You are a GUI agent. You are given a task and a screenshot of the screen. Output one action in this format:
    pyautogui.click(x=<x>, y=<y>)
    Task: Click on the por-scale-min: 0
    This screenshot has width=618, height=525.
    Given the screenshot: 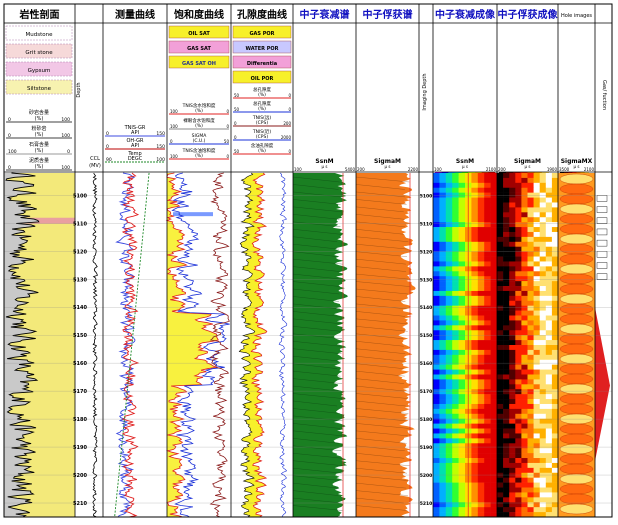 What is the action you would take?
    pyautogui.click(x=235, y=137)
    